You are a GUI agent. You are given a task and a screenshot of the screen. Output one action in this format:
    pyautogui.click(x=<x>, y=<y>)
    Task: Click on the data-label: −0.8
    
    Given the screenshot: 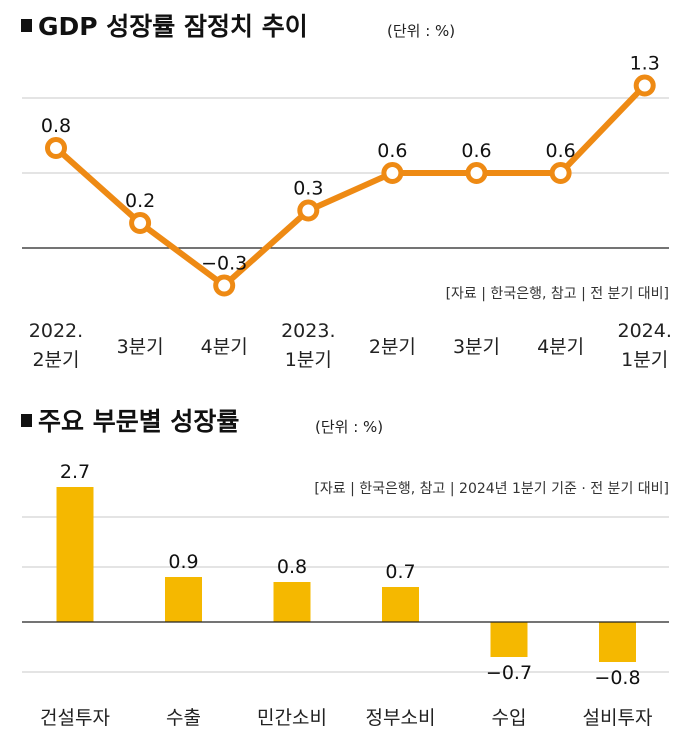 What is the action you would take?
    pyautogui.click(x=617, y=678)
    